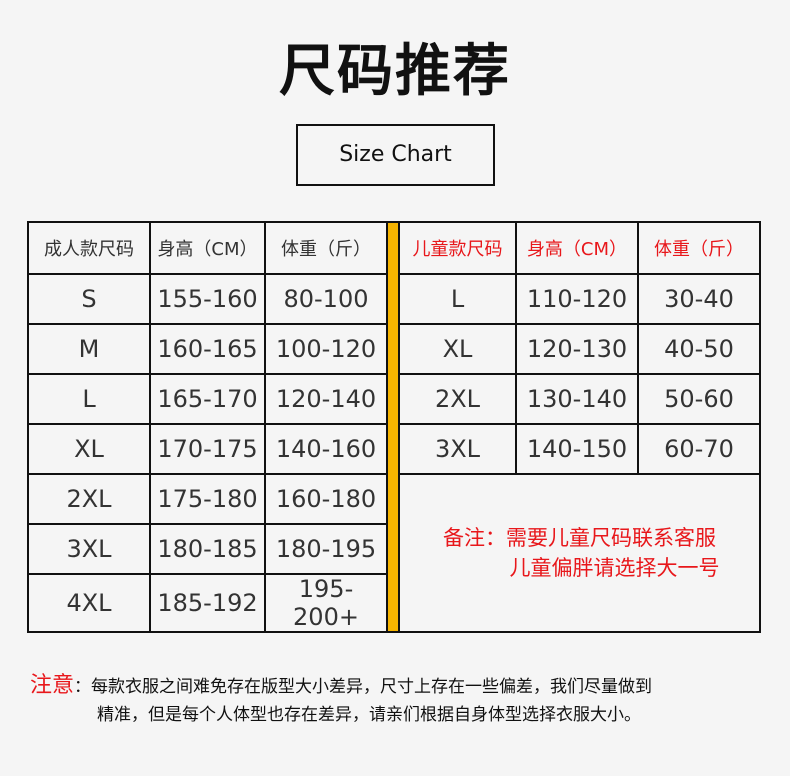  Describe the element at coordinates (699, 449) in the screenshot. I see `child-cell: 60-70` at that location.